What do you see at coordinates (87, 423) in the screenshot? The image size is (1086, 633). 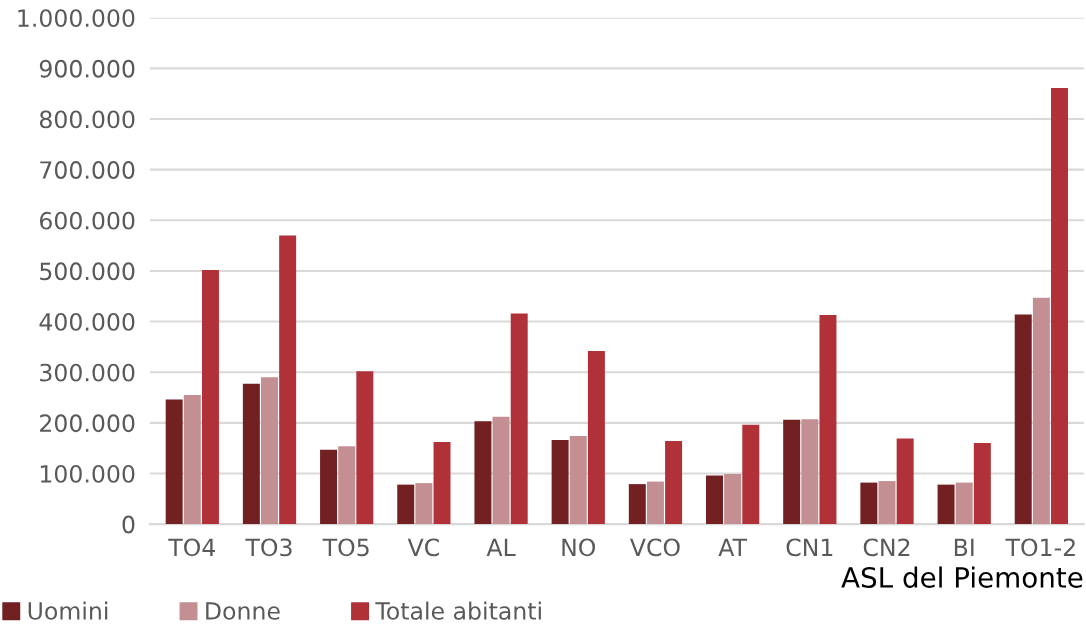 I see `y-tick-label: 200.000` at bounding box center [87, 423].